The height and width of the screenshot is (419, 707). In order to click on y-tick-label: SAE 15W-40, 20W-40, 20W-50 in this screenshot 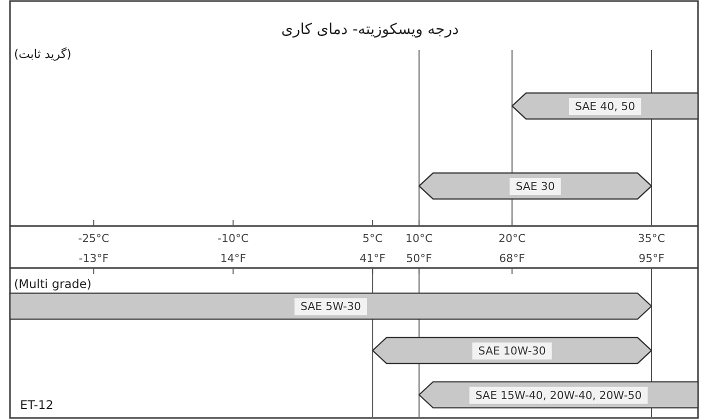, I will do `click(558, 395)`.